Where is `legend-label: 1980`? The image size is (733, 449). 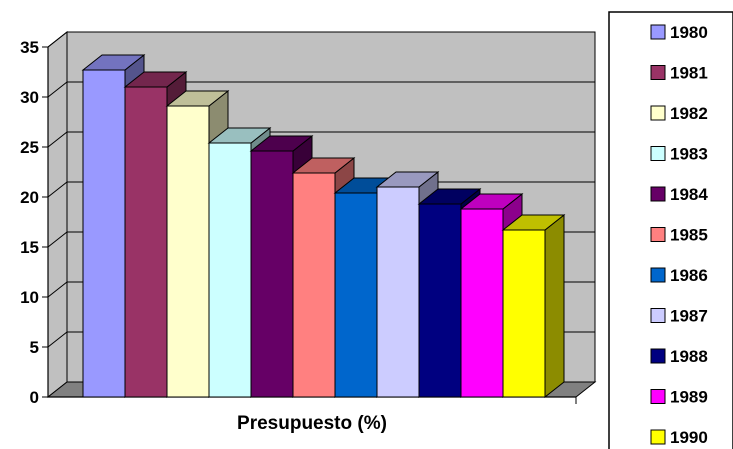 legend-label: 1980 is located at coordinates (689, 32).